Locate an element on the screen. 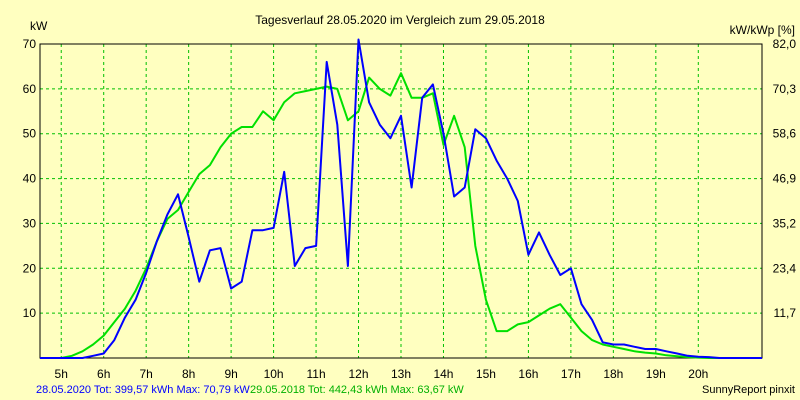 This screenshot has width=800, height=400. y-axis-right-label: kW/kWp [%] is located at coordinates (762, 30).